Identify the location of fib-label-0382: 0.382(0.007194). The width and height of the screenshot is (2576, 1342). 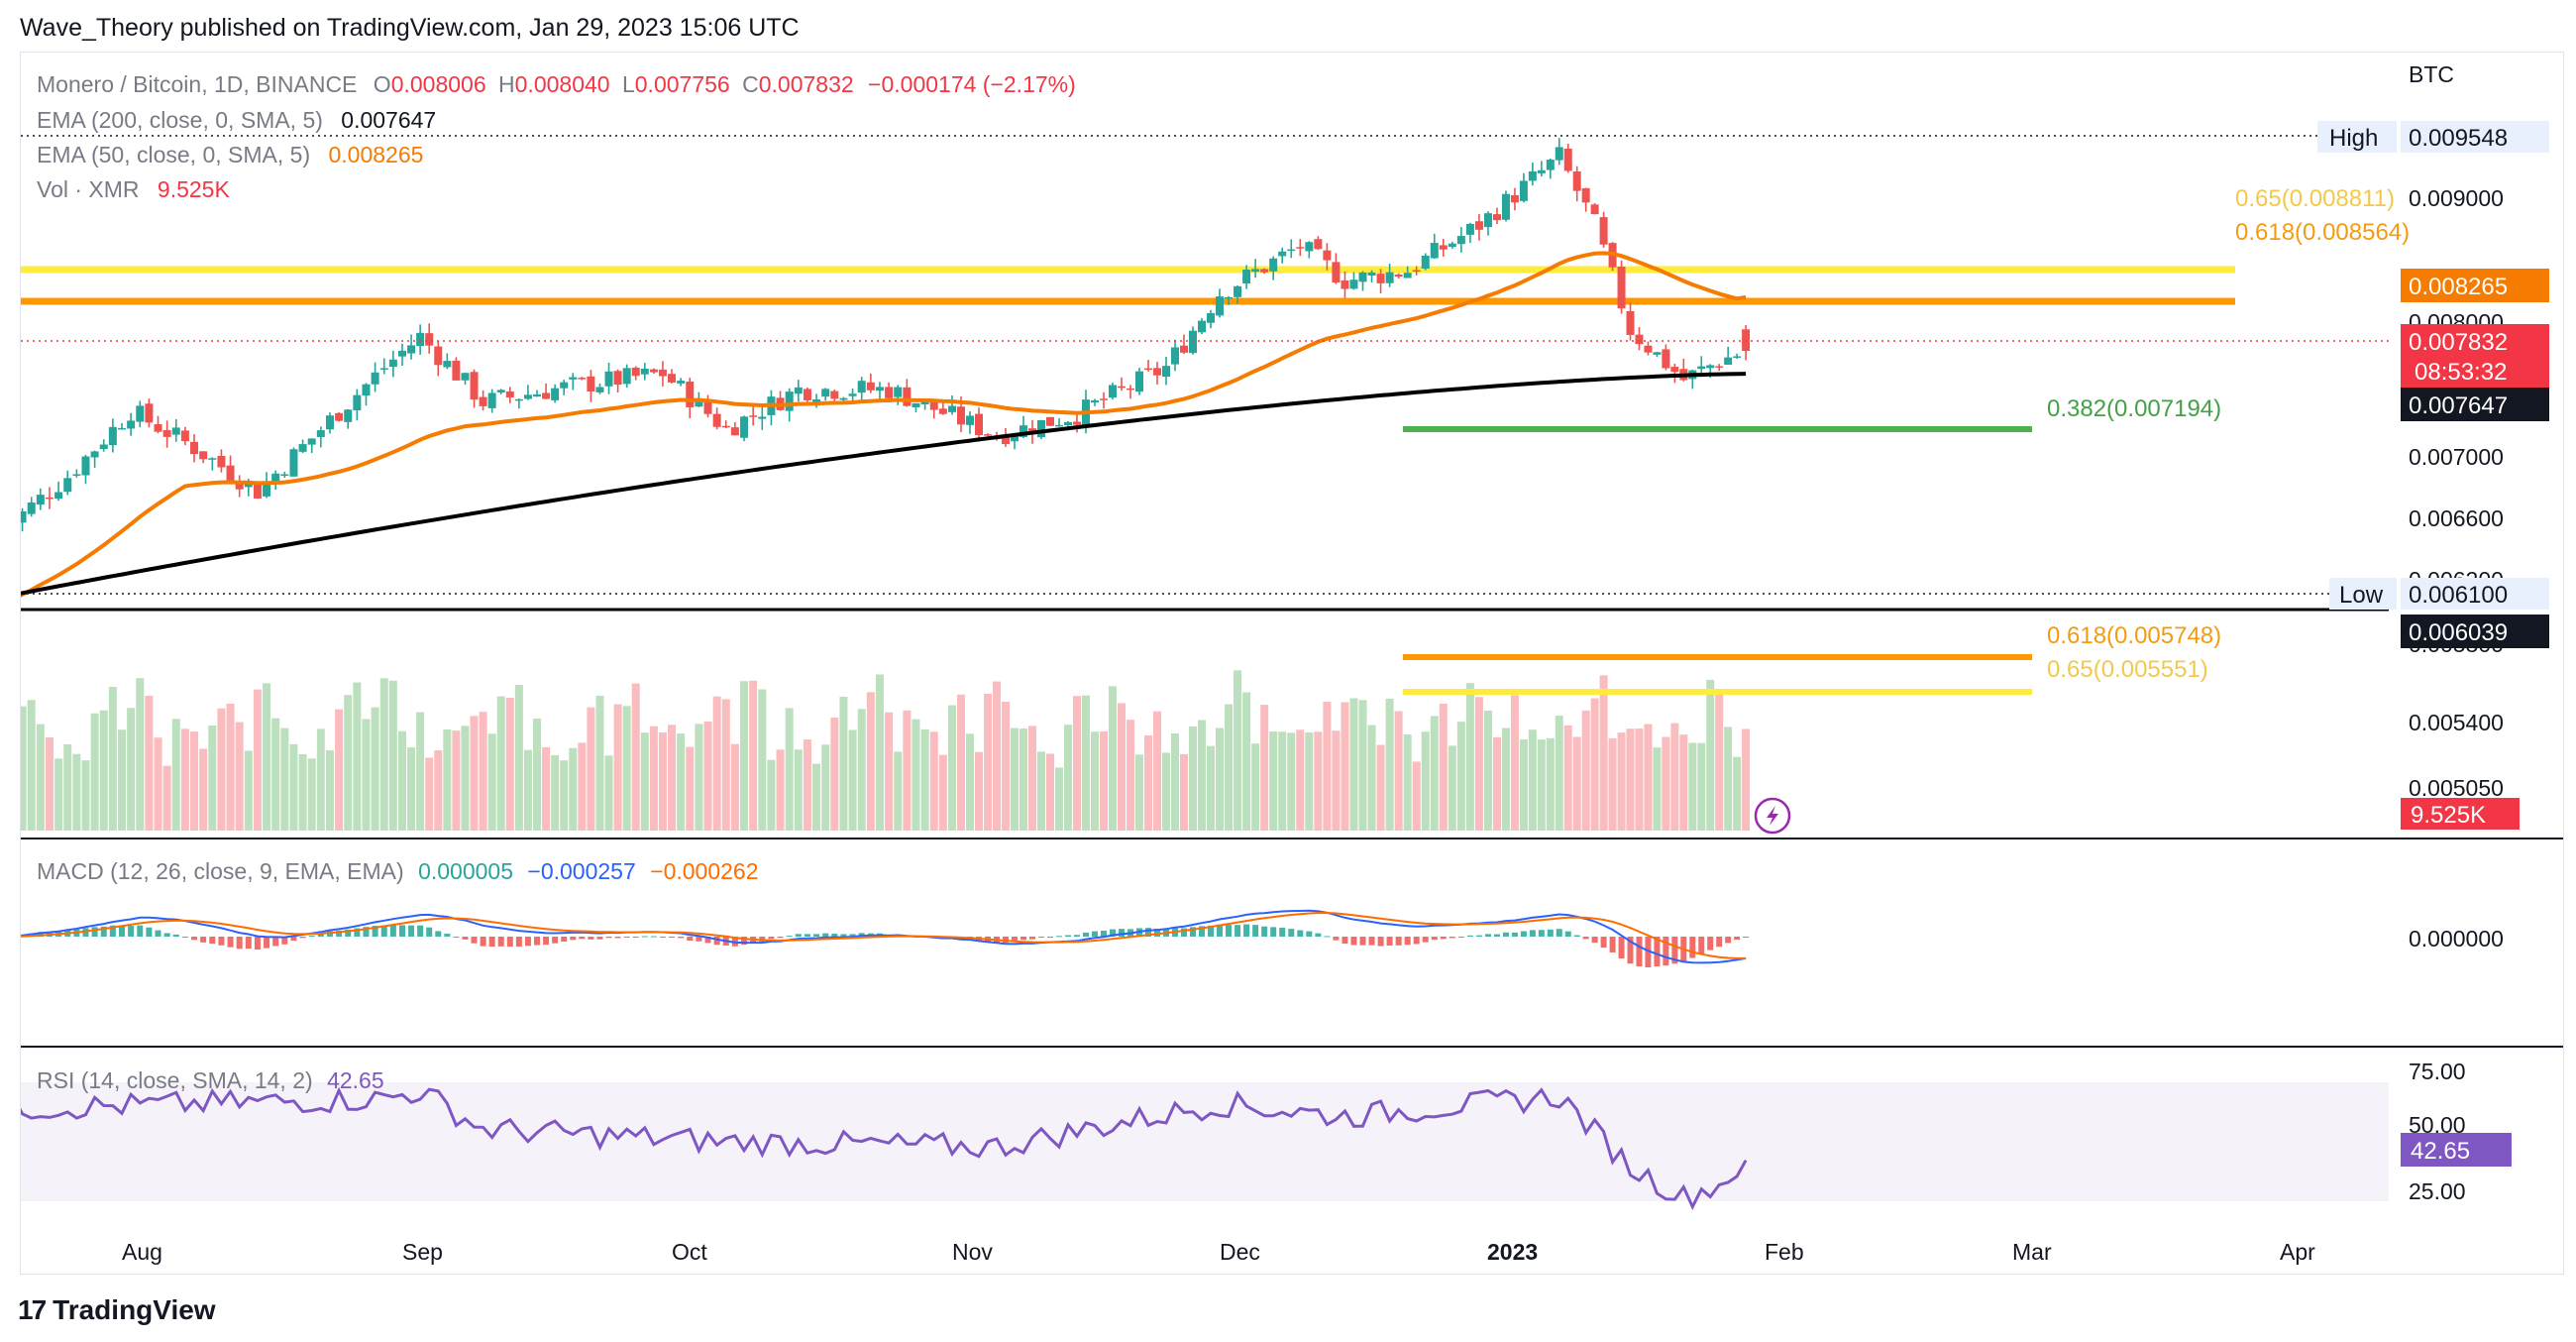
(2134, 409).